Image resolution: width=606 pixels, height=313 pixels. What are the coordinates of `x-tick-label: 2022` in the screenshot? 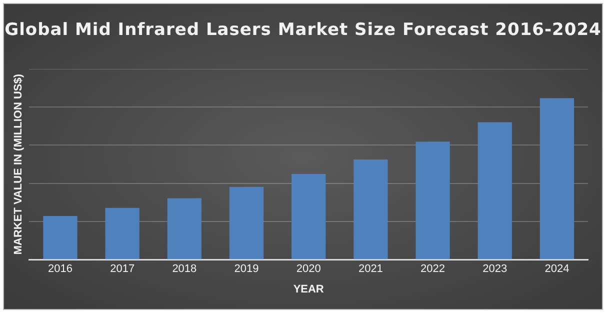 It's located at (433, 269).